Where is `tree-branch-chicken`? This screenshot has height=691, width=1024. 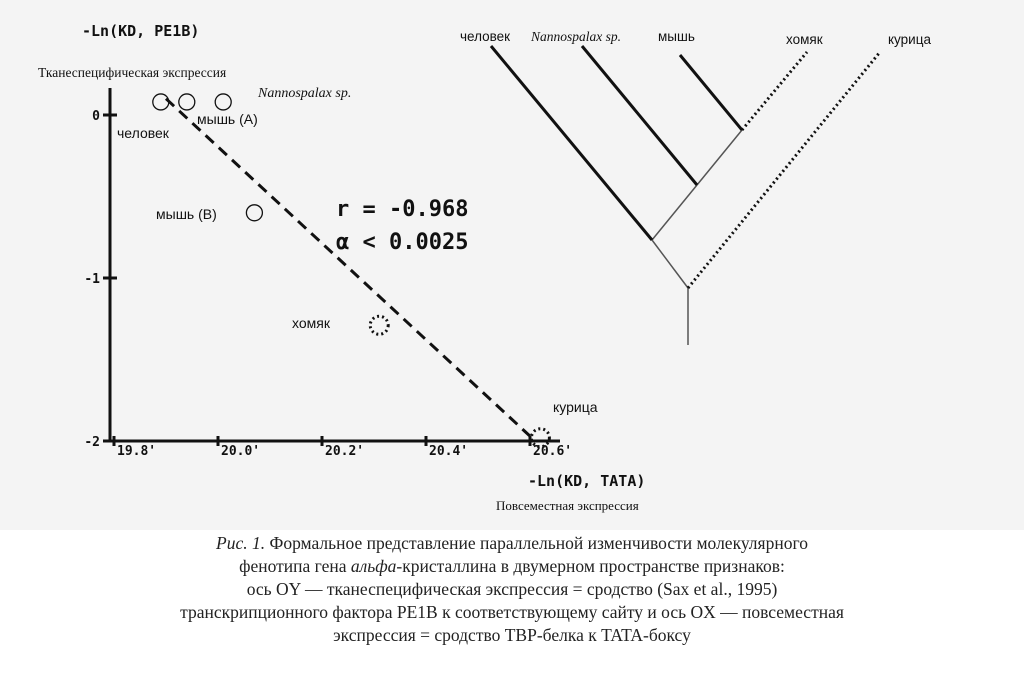 tree-branch-chicken is located at coordinates (784, 170).